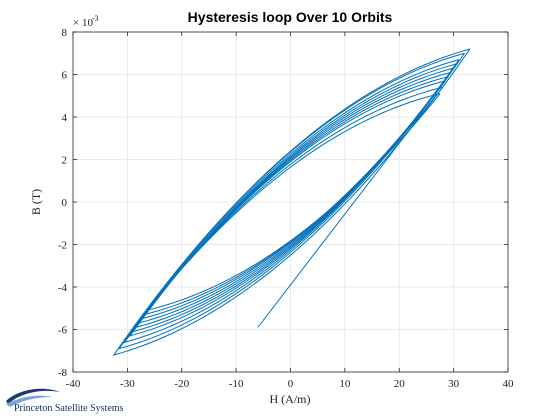 Image resolution: width=560 pixels, height=420 pixels. I want to click on y-tick-label: -8, so click(63, 373).